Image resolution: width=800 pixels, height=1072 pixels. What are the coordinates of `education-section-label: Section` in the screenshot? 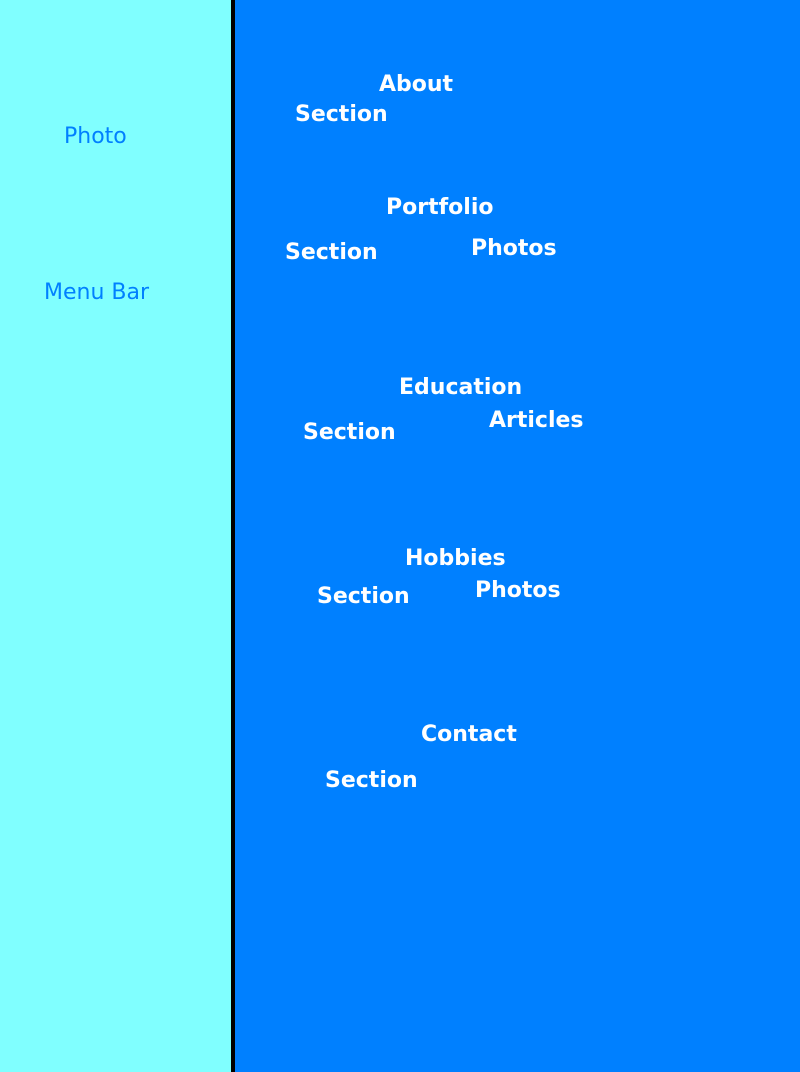 It's located at (349, 432).